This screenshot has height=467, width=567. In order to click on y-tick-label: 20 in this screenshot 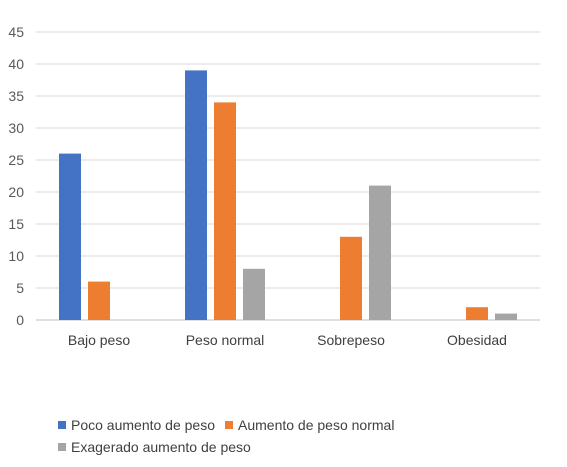, I will do `click(16, 192)`.